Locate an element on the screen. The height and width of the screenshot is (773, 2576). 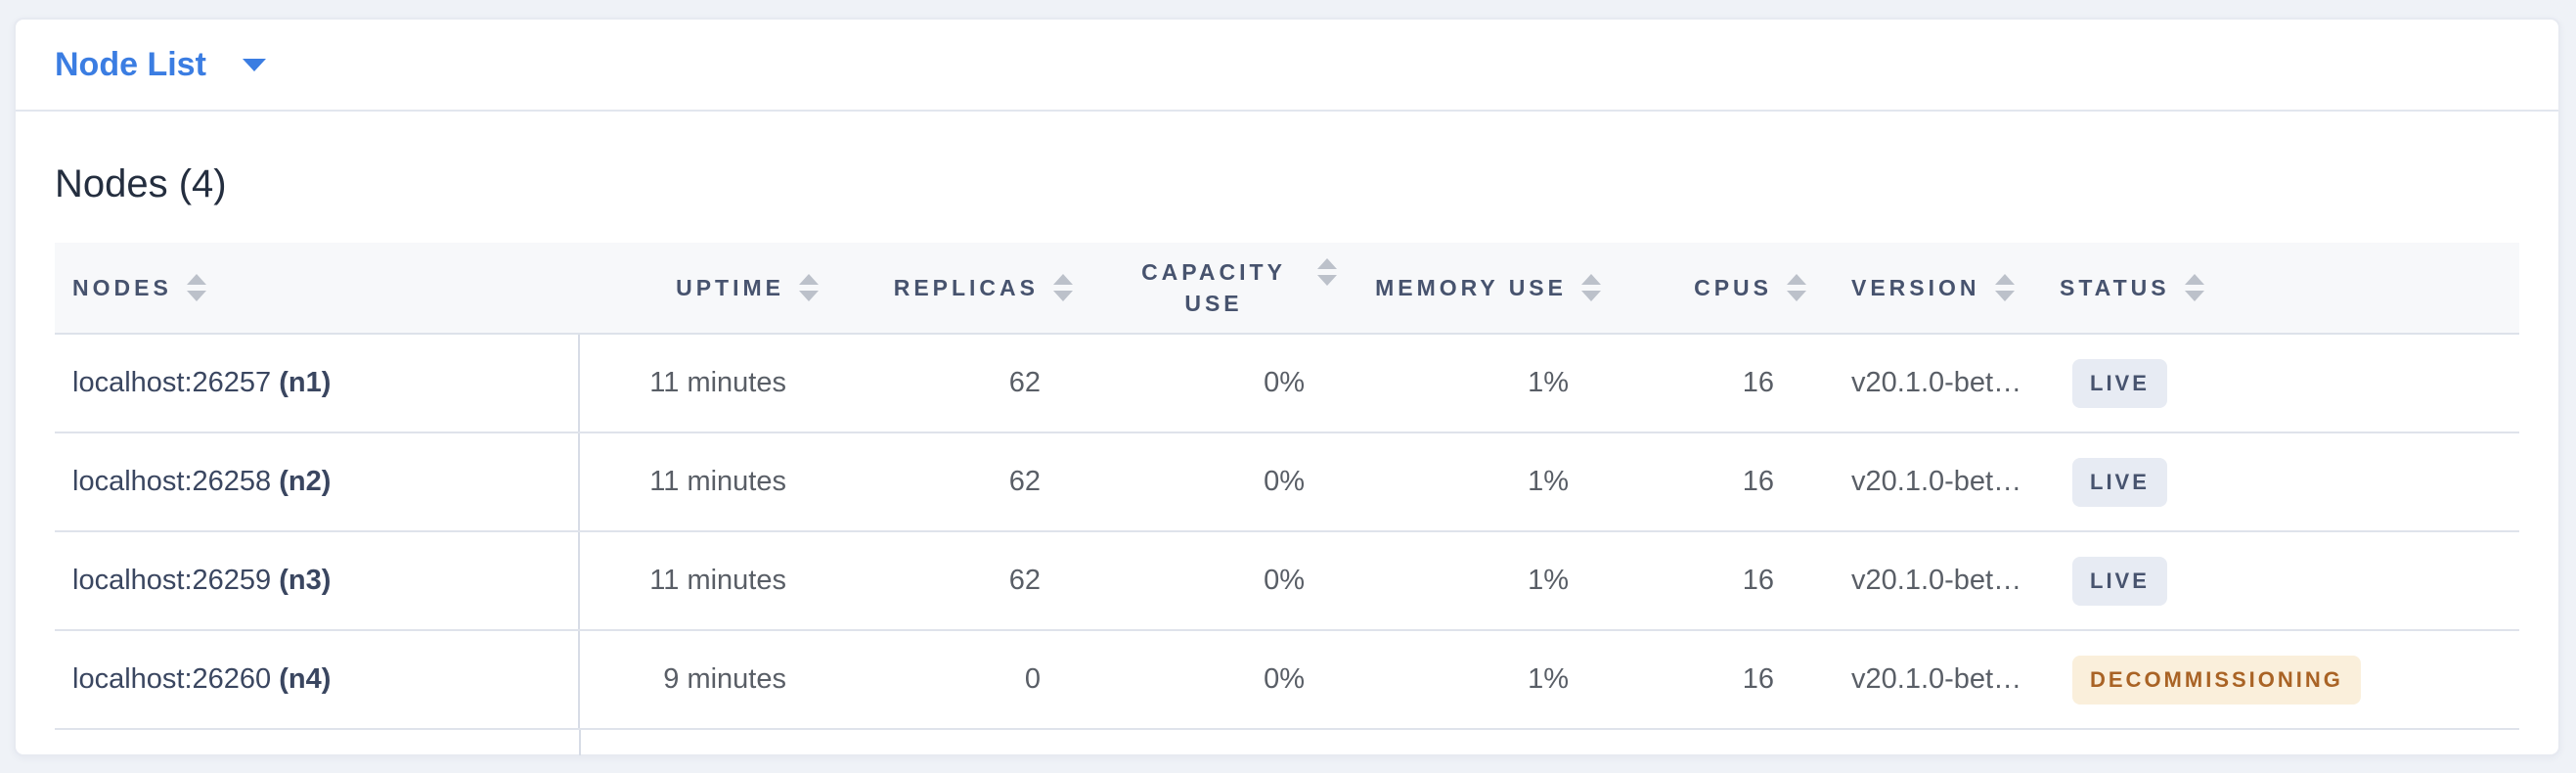
caret-down-icon is located at coordinates (255, 65).